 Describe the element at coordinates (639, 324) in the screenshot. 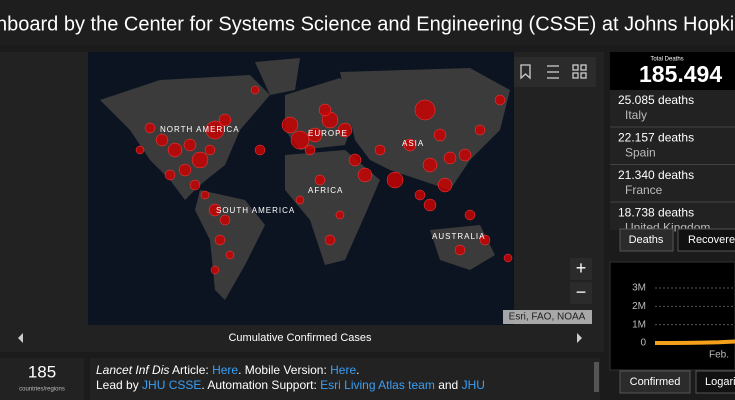

I see `y-tick-label: 1M` at that location.